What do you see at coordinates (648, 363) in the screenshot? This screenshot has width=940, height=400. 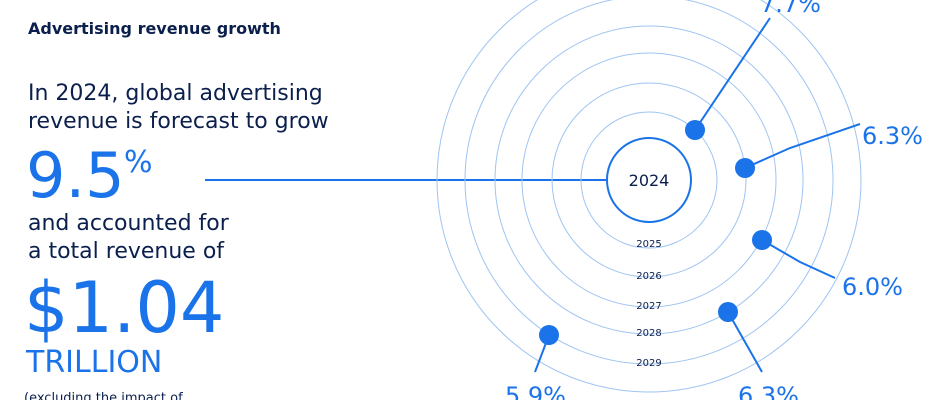 I see `ring-year: 2029` at bounding box center [648, 363].